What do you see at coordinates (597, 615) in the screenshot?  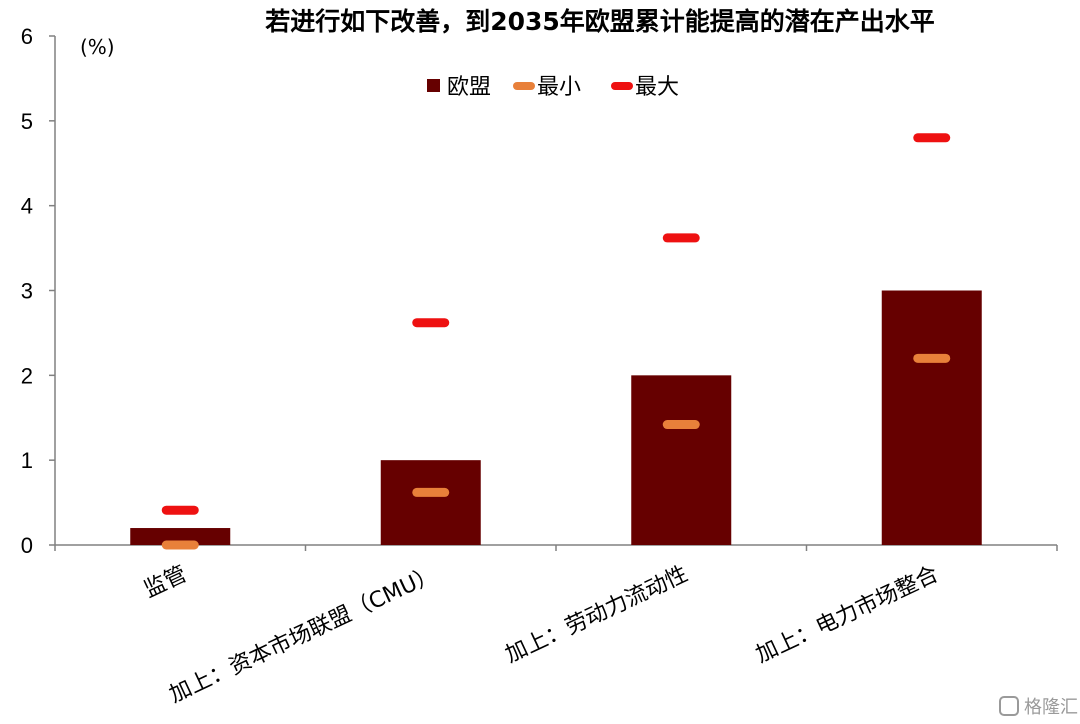 I see `category-label-2: 加上：劳动力流动性` at bounding box center [597, 615].